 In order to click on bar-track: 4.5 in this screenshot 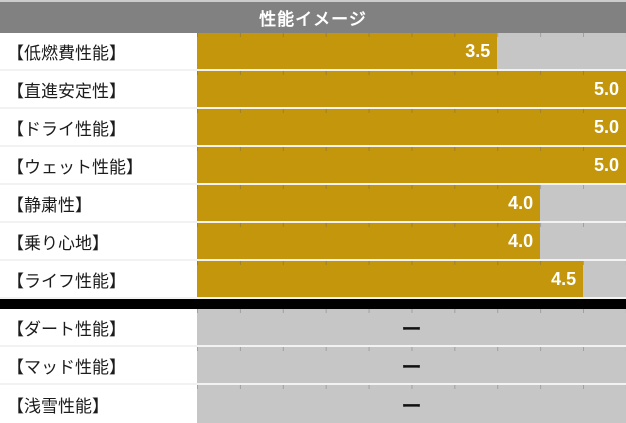, I will do `click(411, 279)`.